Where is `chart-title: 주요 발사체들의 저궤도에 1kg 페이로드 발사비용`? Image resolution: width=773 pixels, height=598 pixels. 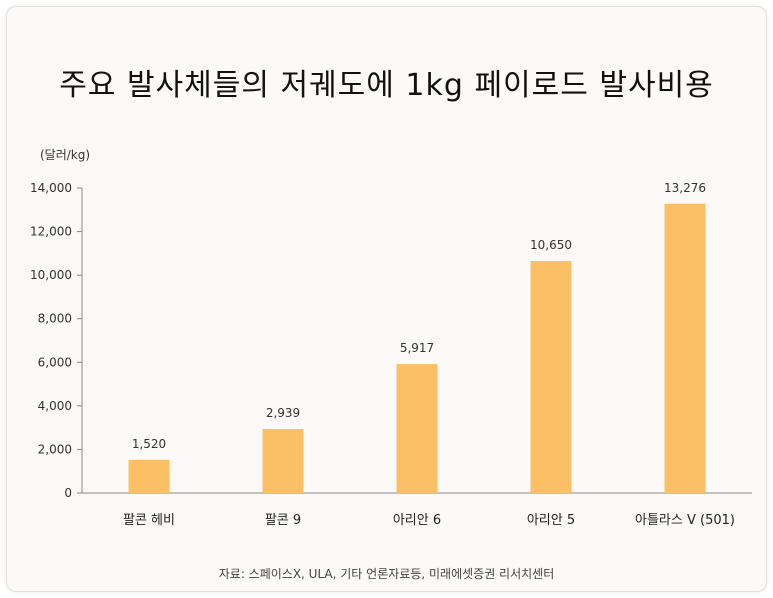
chart-title: 주요 발사체들의 저궤도에 1kg 페이로드 발사비용 is located at coordinates (386, 85).